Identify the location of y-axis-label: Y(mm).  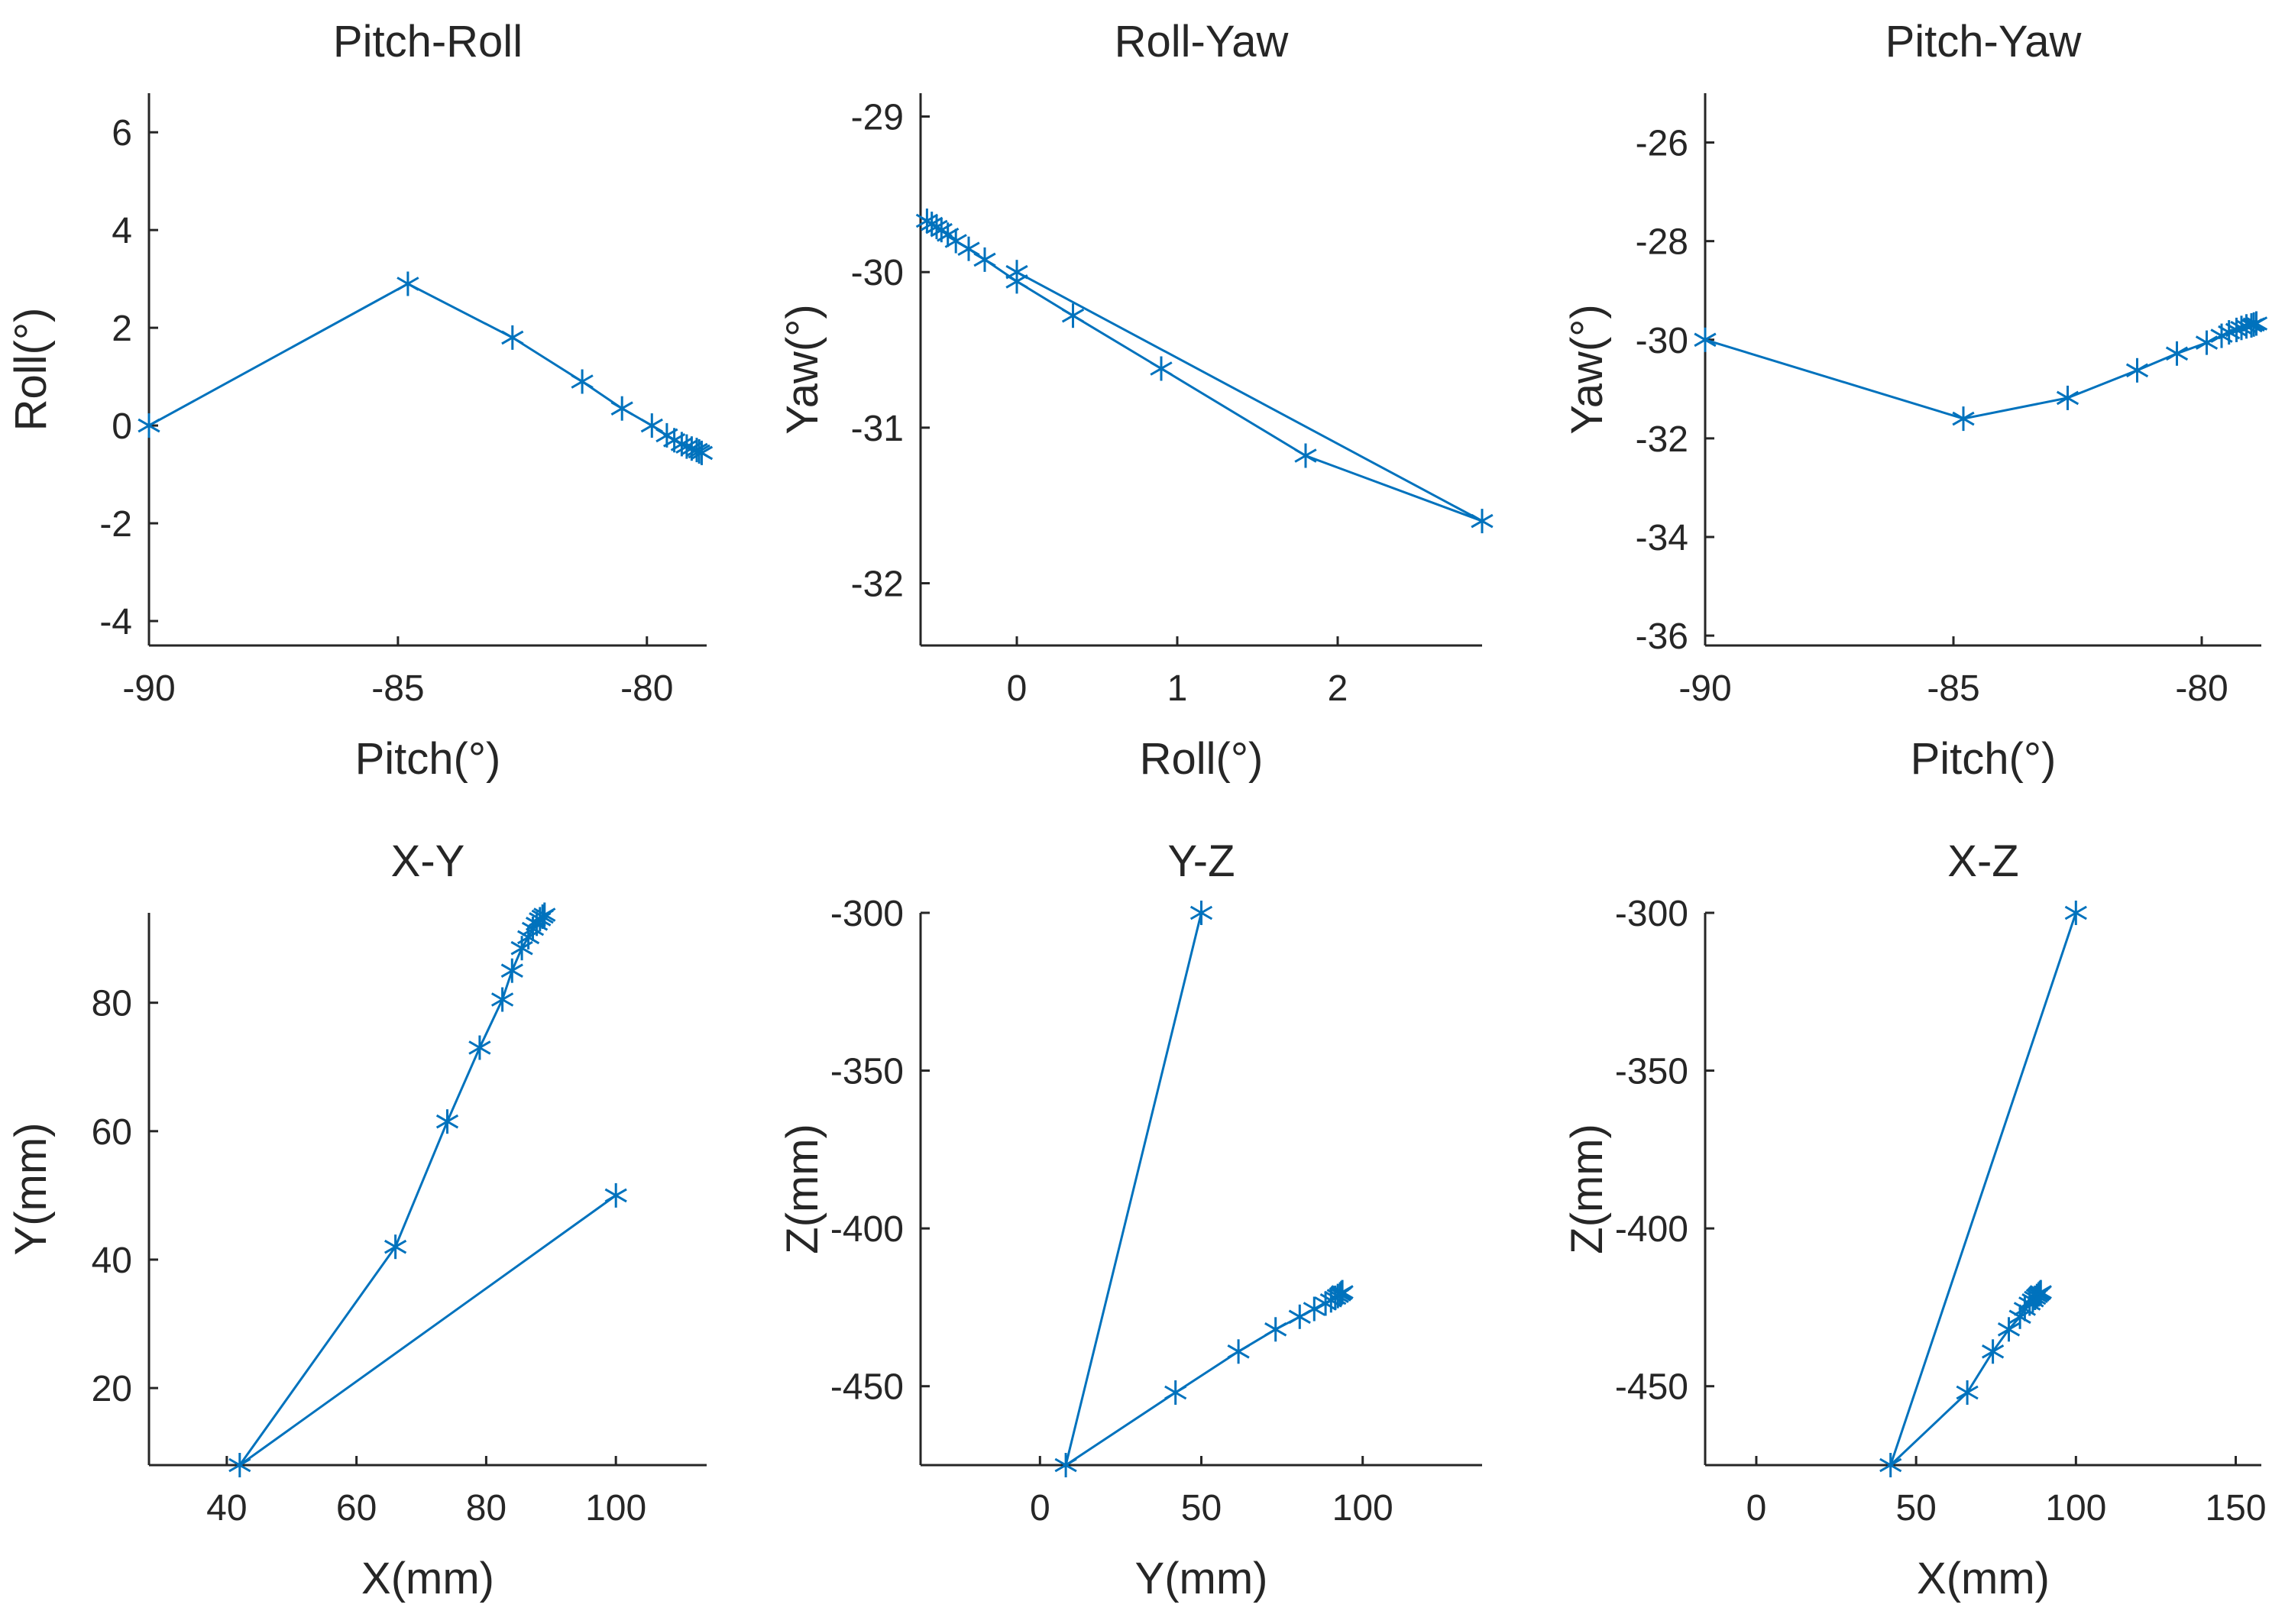
(31, 1189).